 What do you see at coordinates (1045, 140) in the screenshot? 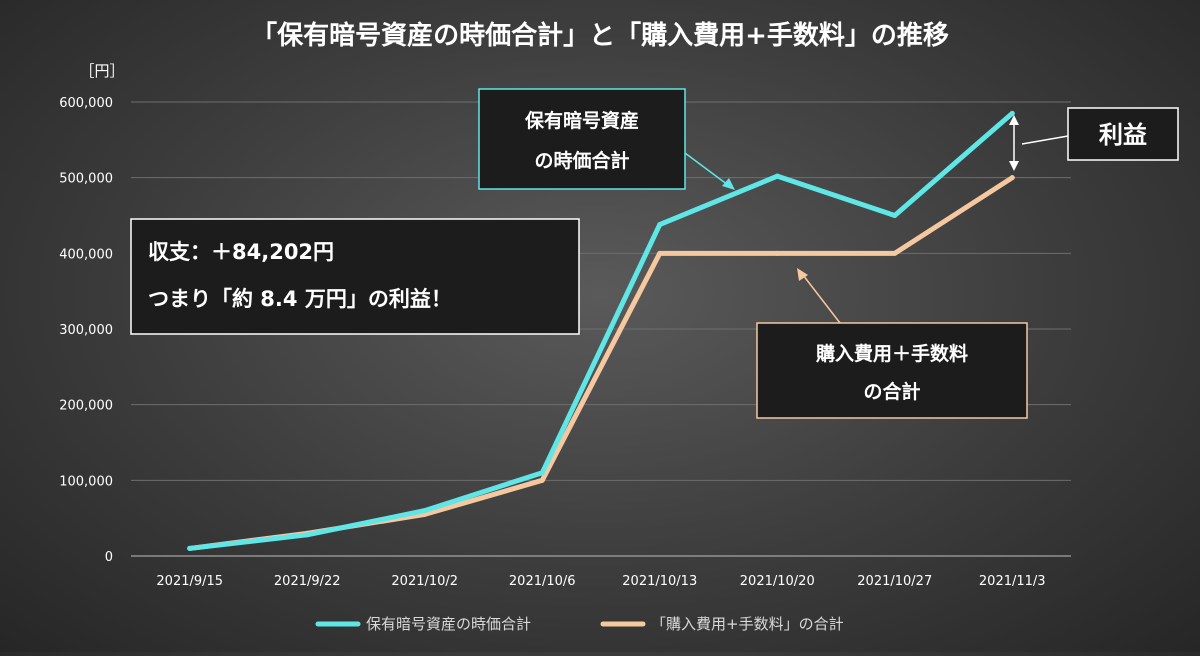
I see `profit-pointer-line` at bounding box center [1045, 140].